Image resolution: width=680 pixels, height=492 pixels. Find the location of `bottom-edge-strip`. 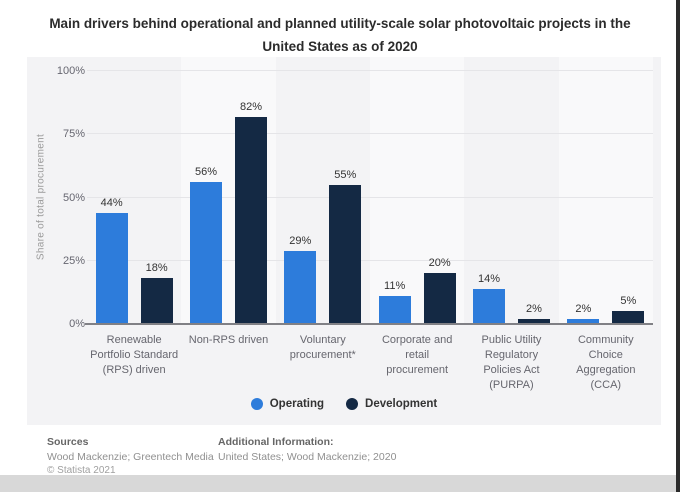

bottom-edge-strip is located at coordinates (340, 483).